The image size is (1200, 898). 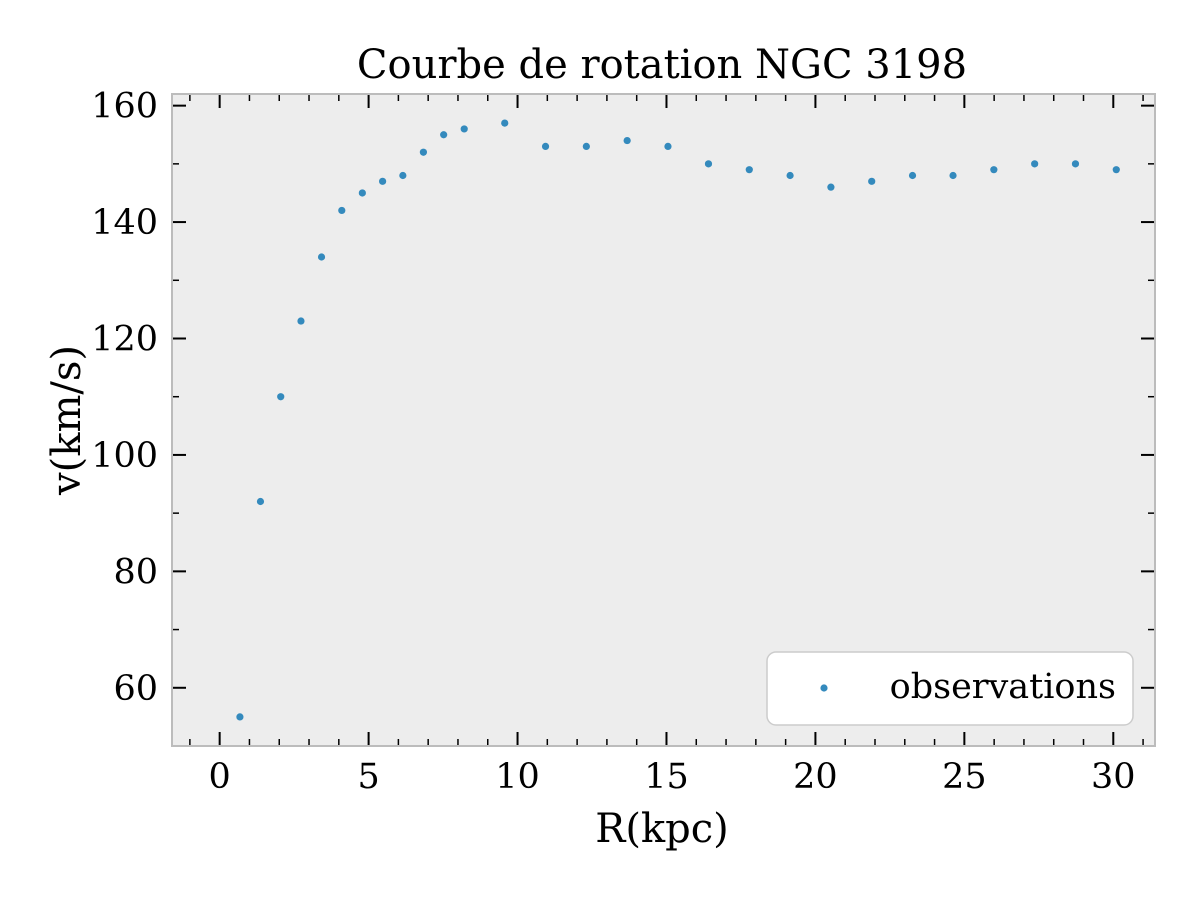 I want to click on x-tick-label: 30, so click(x=1113, y=777).